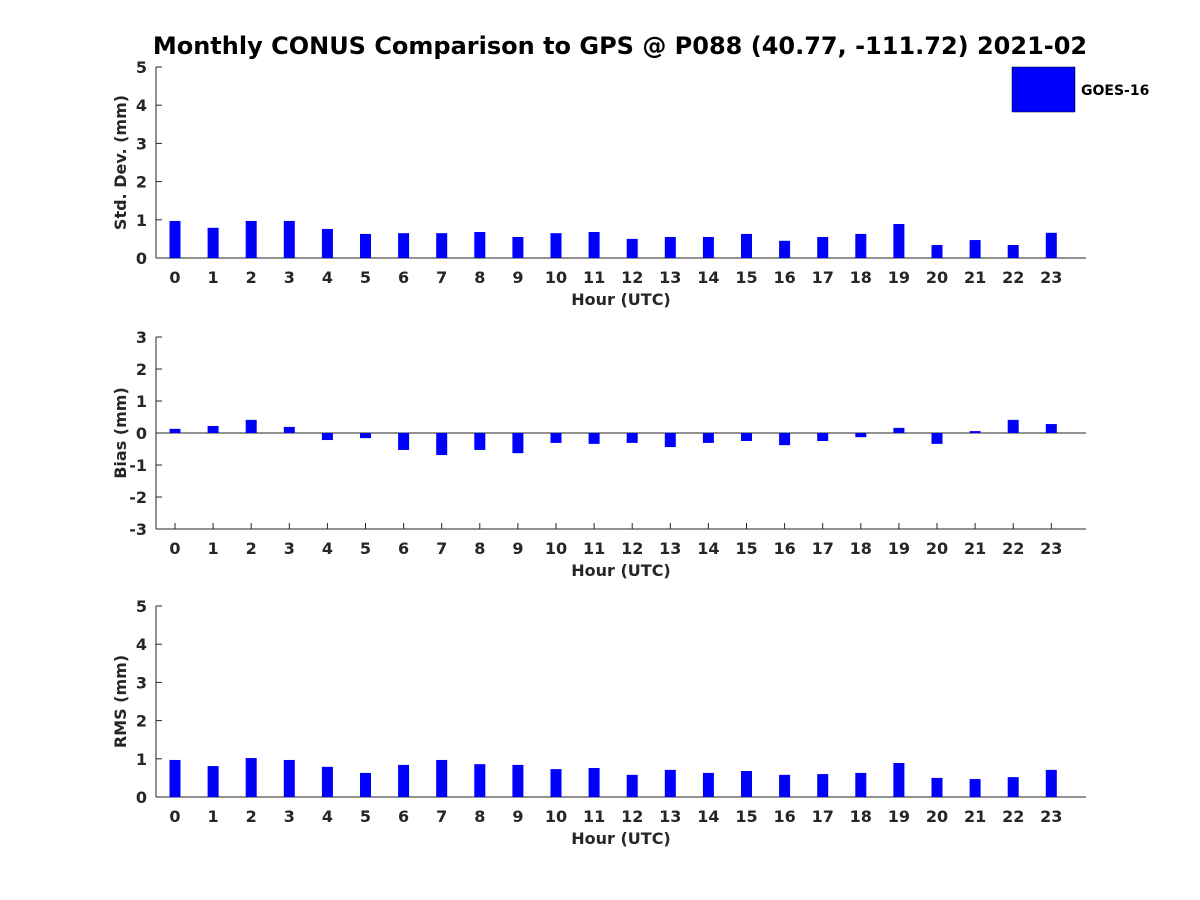 The image size is (1200, 900). I want to click on bias-x-tick-label: 15, so click(746, 548).